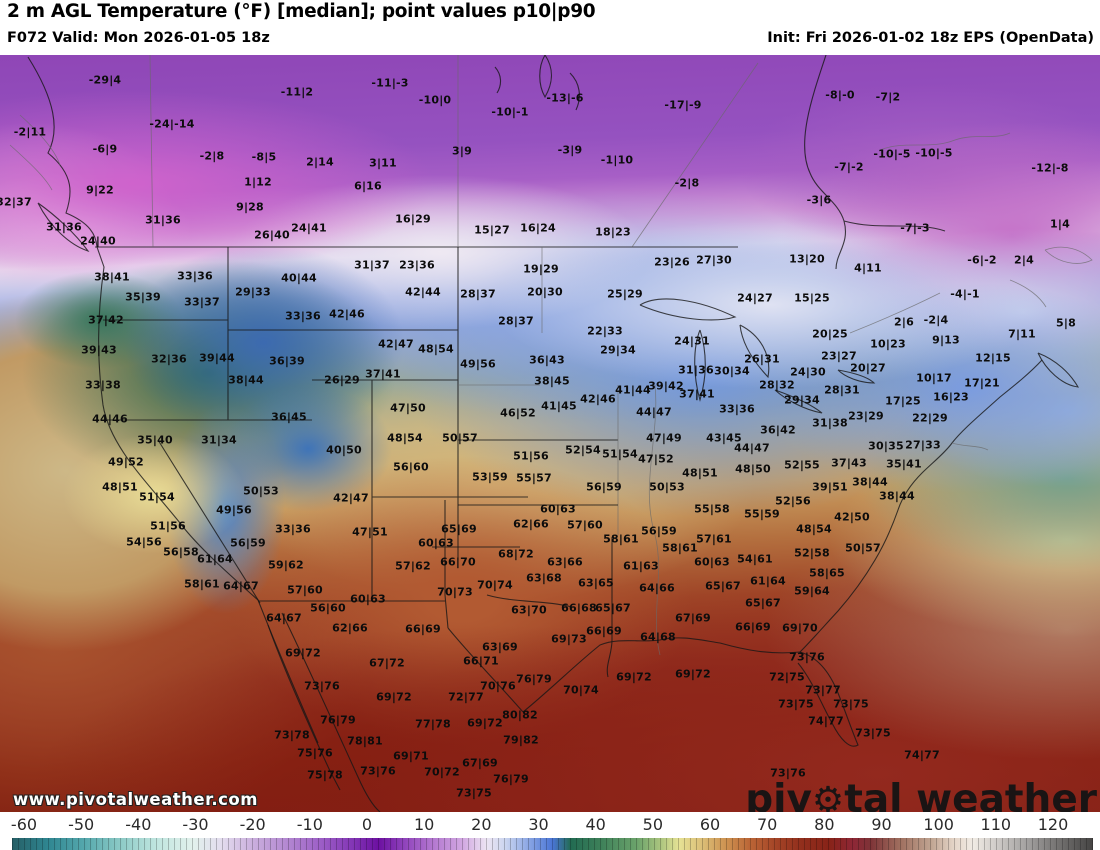 The image size is (1100, 850). Describe the element at coordinates (81, 824) in the screenshot. I see `colorbar-tick: -50` at that location.